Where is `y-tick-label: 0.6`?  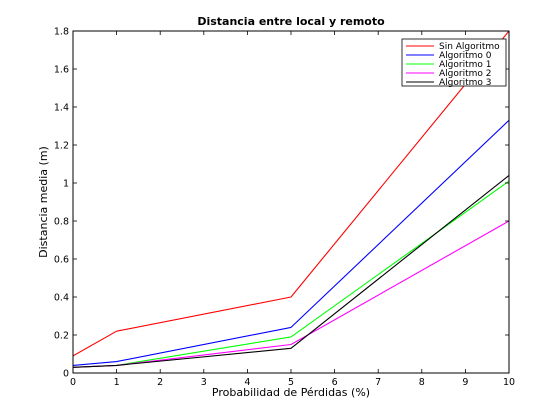 y-tick-label: 0.6 is located at coordinates (61, 260).